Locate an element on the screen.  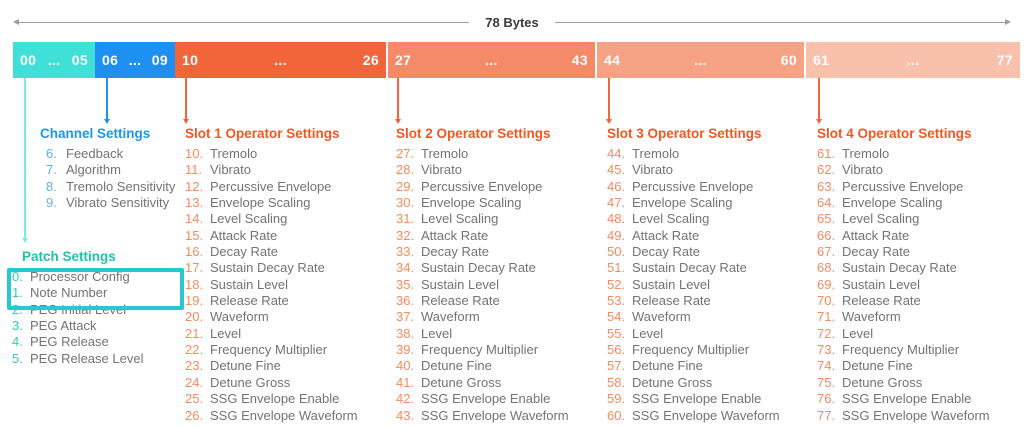
item-label: Feedback is located at coordinates (95, 153).